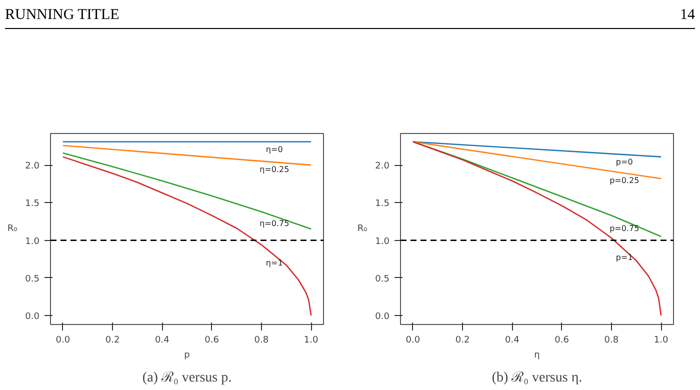  I want to click on series-label: η=0.25, so click(275, 169).